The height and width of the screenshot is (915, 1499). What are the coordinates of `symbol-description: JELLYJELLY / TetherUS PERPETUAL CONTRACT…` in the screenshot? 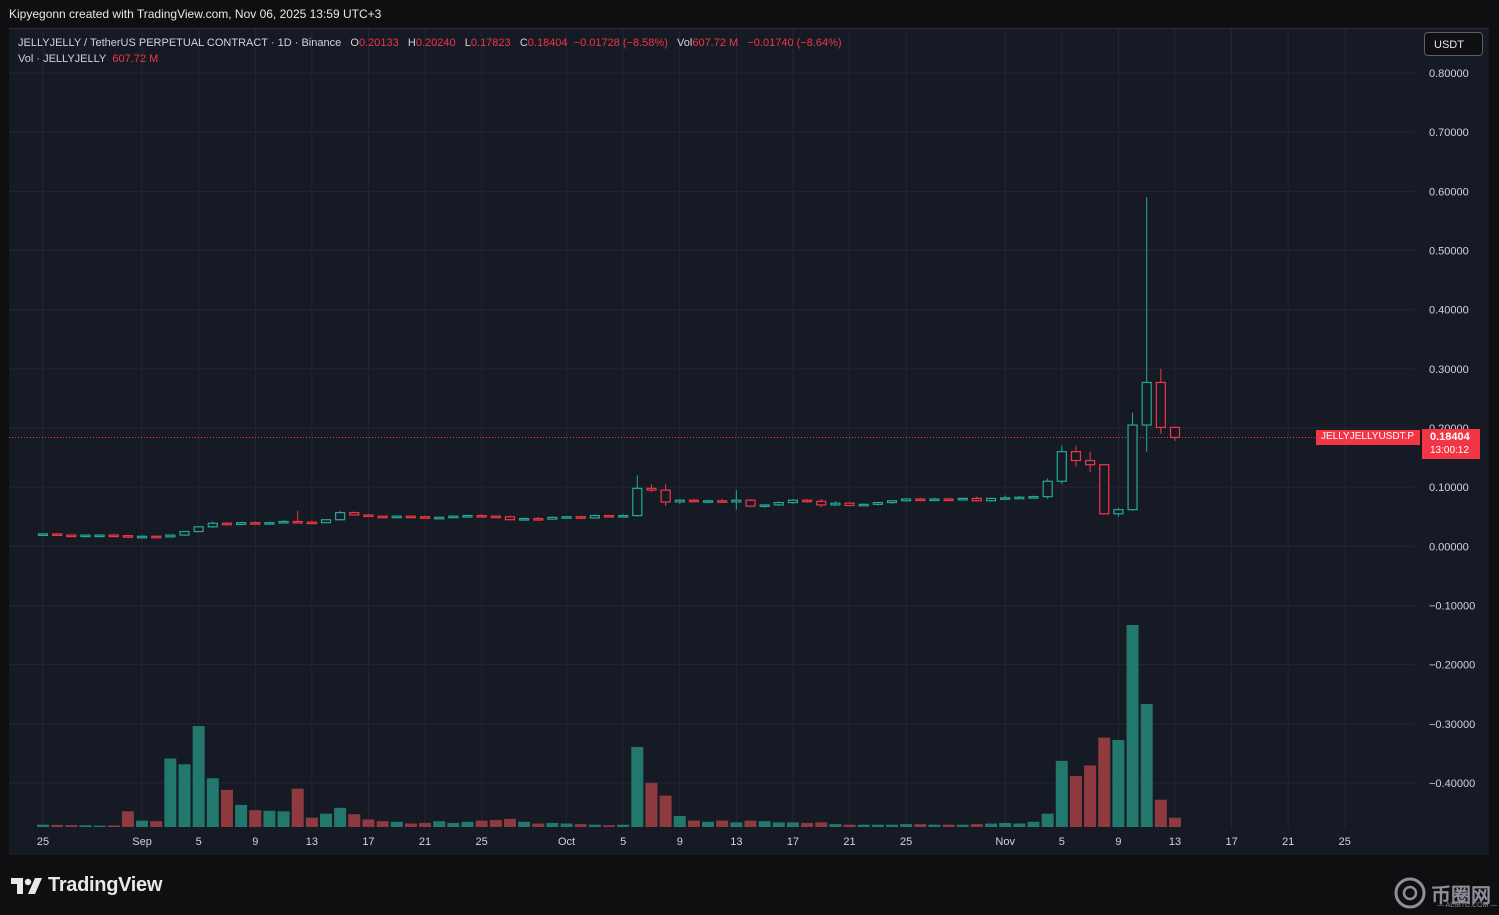 It's located at (180, 43).